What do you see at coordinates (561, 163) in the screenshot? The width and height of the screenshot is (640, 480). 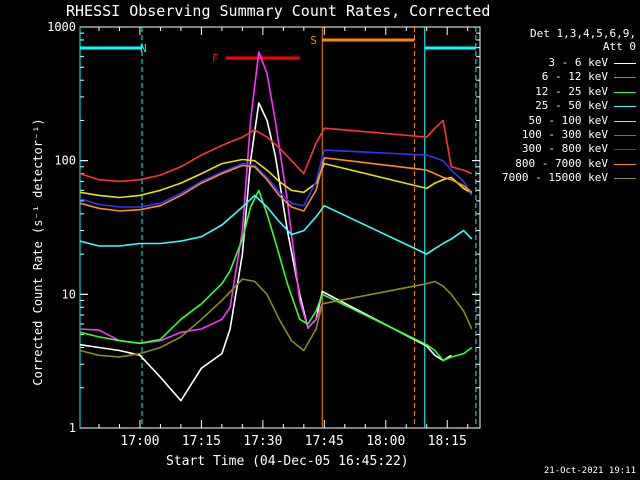 I see `legend-label: 800 - 7000 keV` at bounding box center [561, 163].